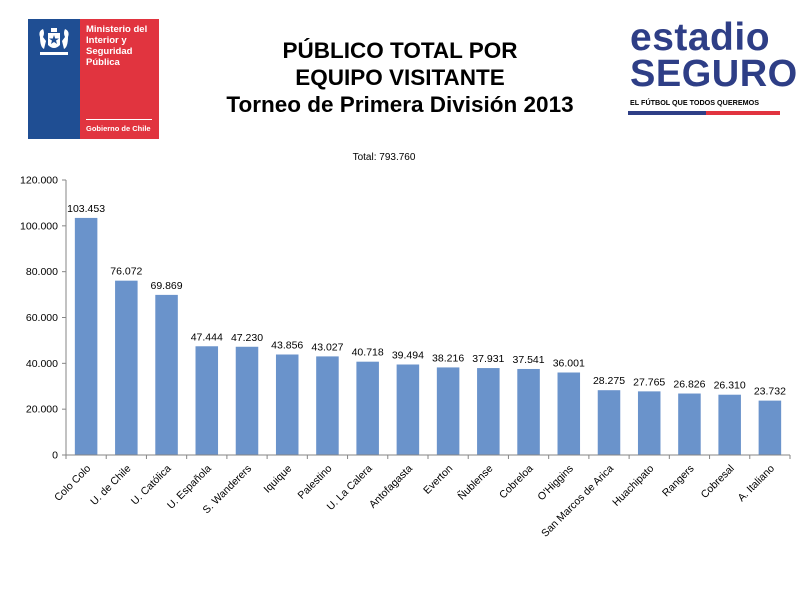 The image size is (800, 596). What do you see at coordinates (126, 272) in the screenshot?
I see `bar-data-label: 76.072` at bounding box center [126, 272].